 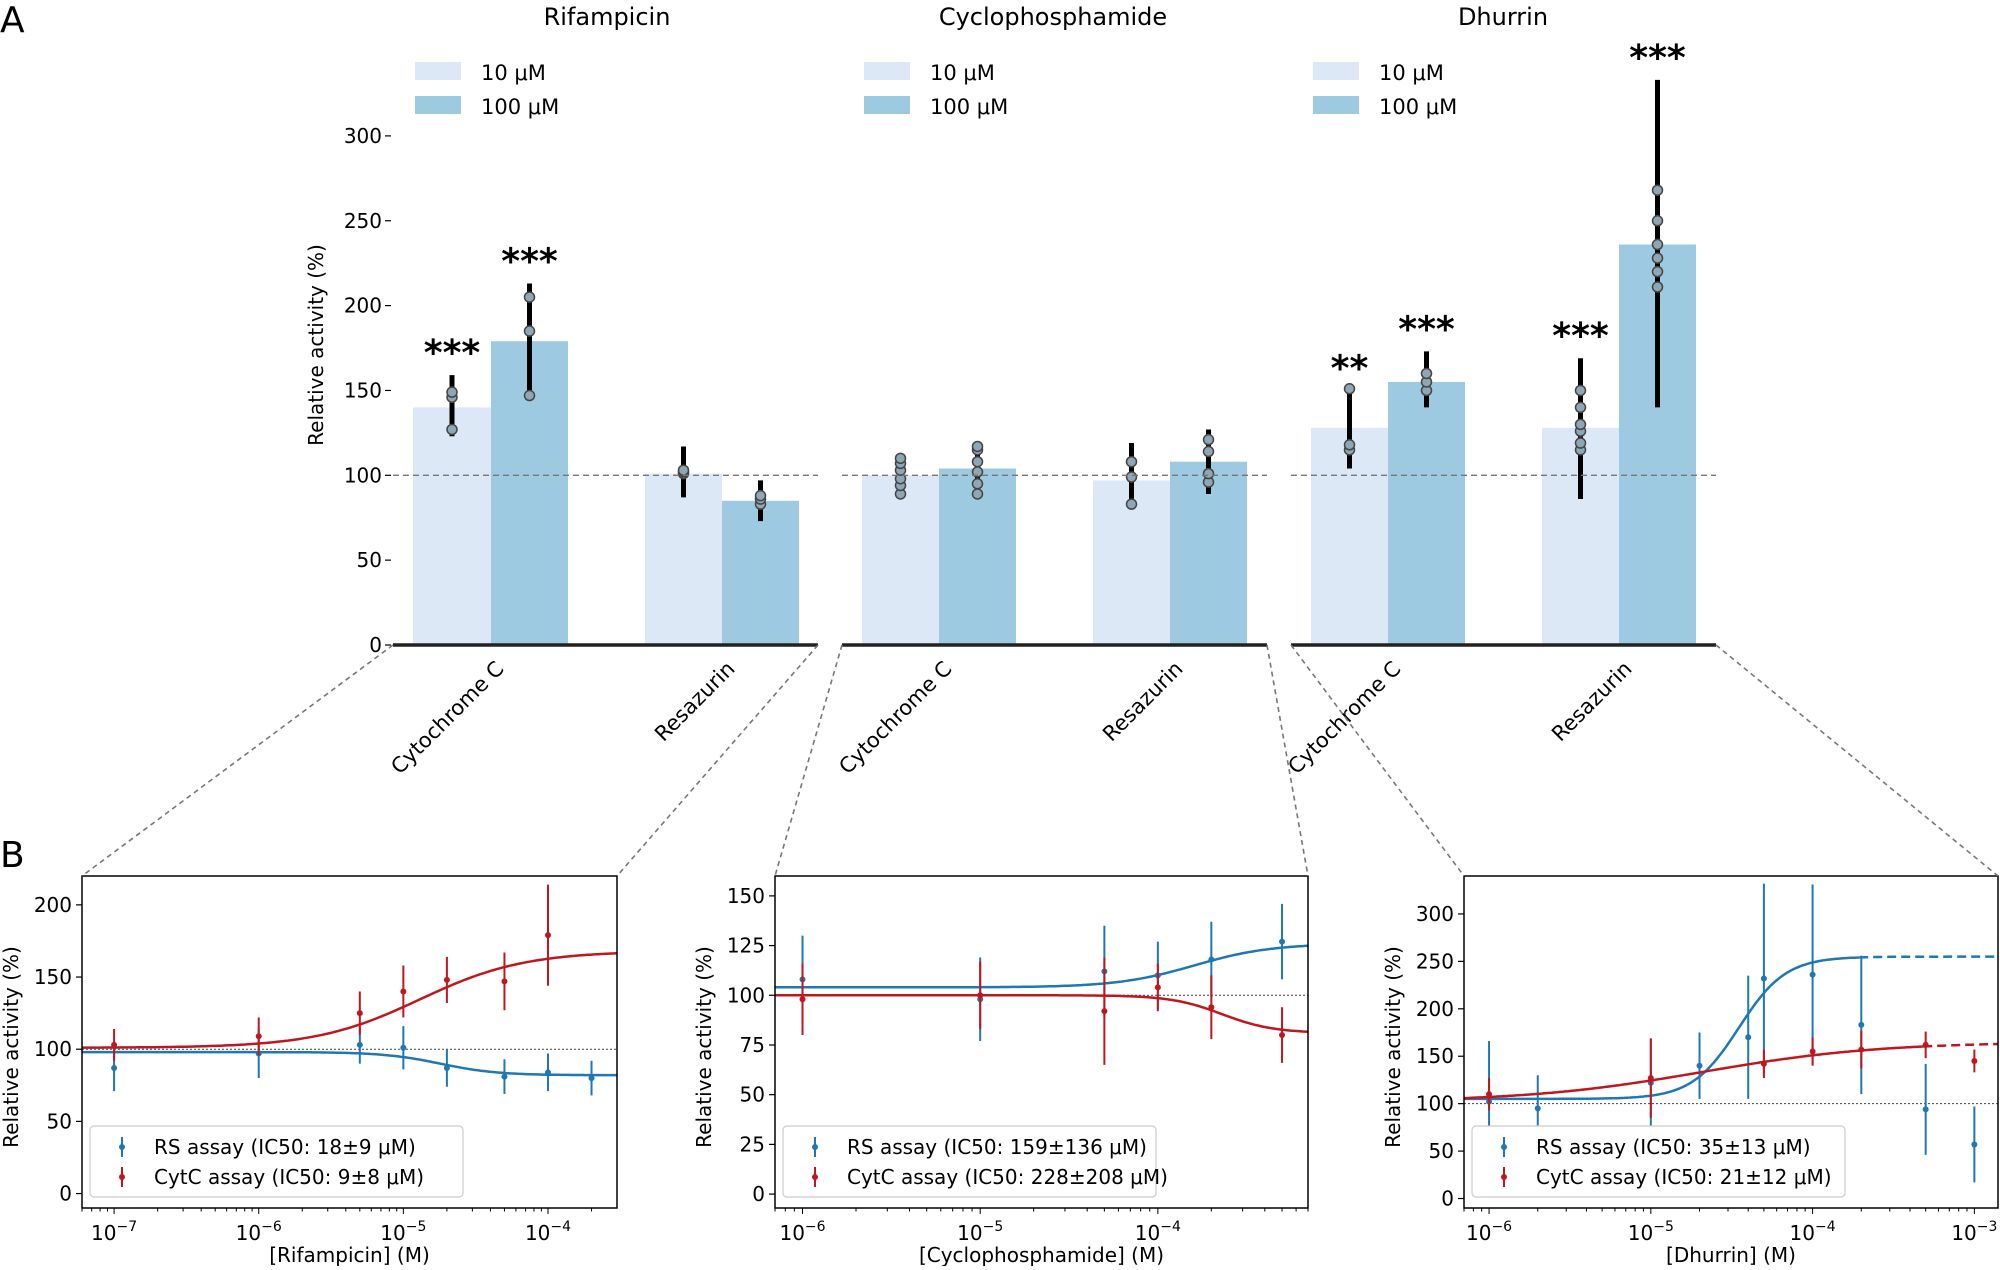 I want to click on y-tick-label: 25, so click(x=752, y=1144).